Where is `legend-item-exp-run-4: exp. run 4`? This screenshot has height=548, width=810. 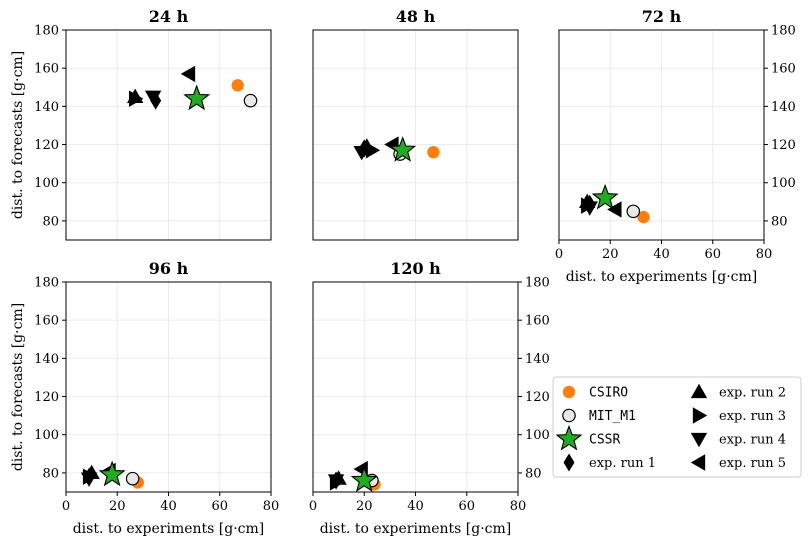 legend-item-exp-run-4: exp. run 4 is located at coordinates (738, 440).